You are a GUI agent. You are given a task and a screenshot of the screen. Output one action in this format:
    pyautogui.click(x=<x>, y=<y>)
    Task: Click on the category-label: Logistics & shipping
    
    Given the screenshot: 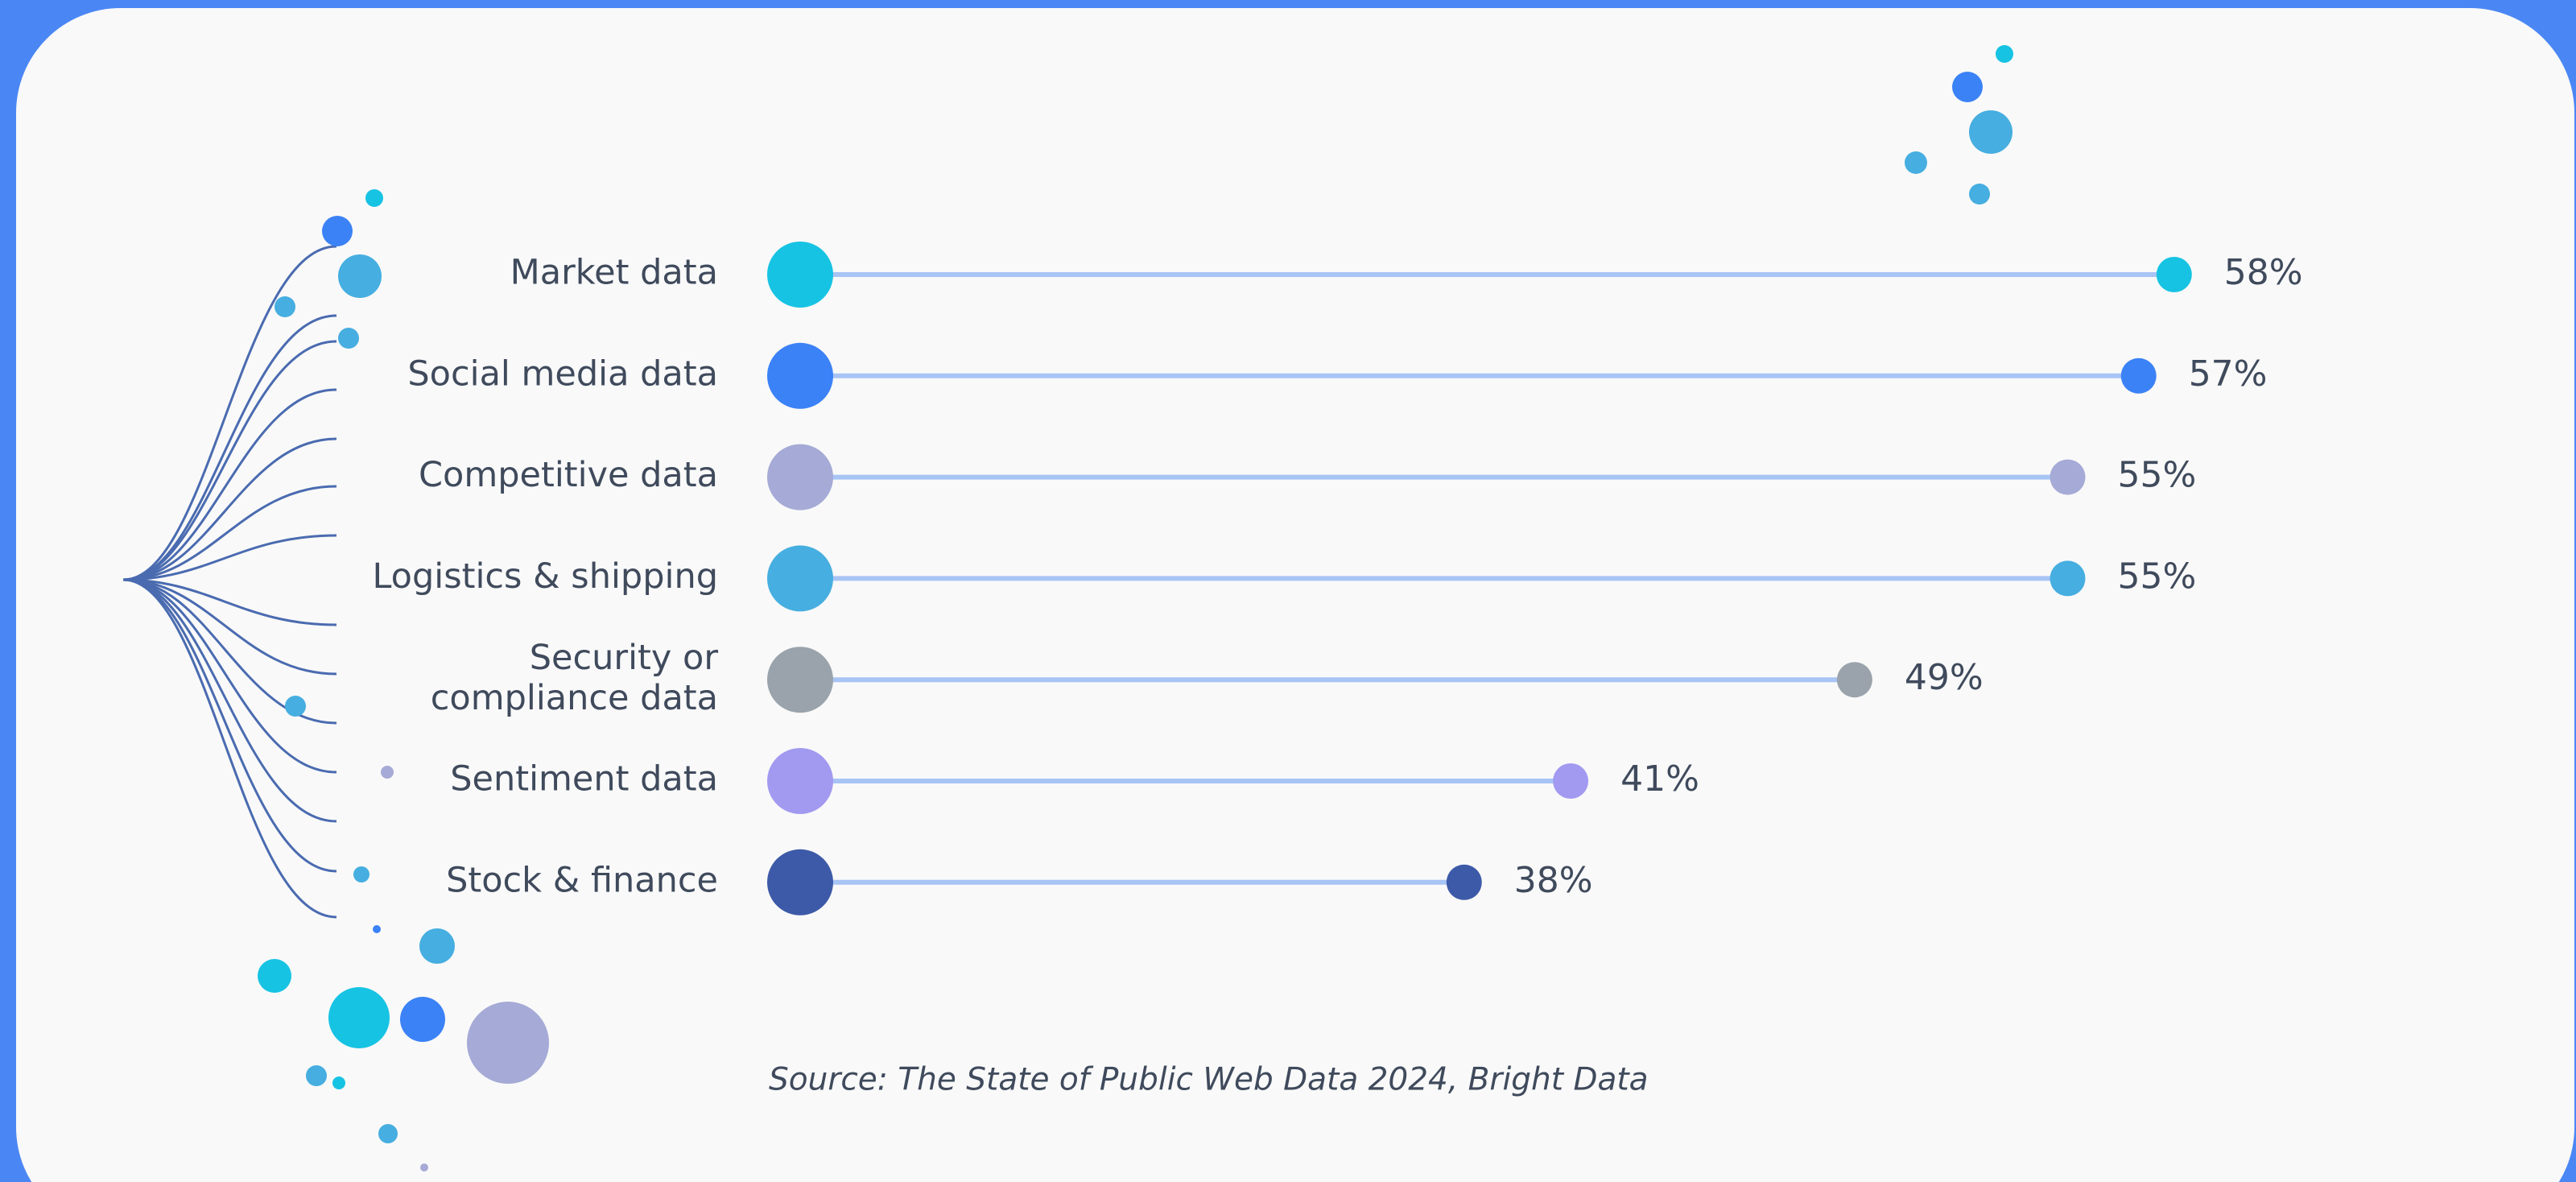 What is the action you would take?
    pyautogui.click(x=545, y=576)
    